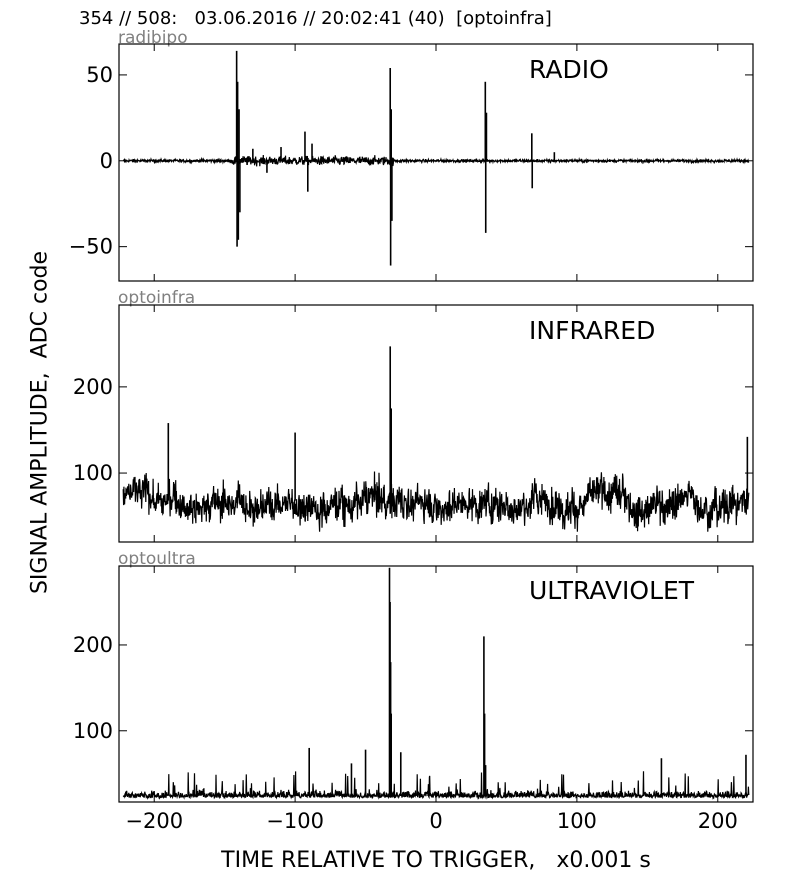 This screenshot has height=882, width=792. What do you see at coordinates (569, 69) in the screenshot?
I see `panel-radio-title: RADIO` at bounding box center [569, 69].